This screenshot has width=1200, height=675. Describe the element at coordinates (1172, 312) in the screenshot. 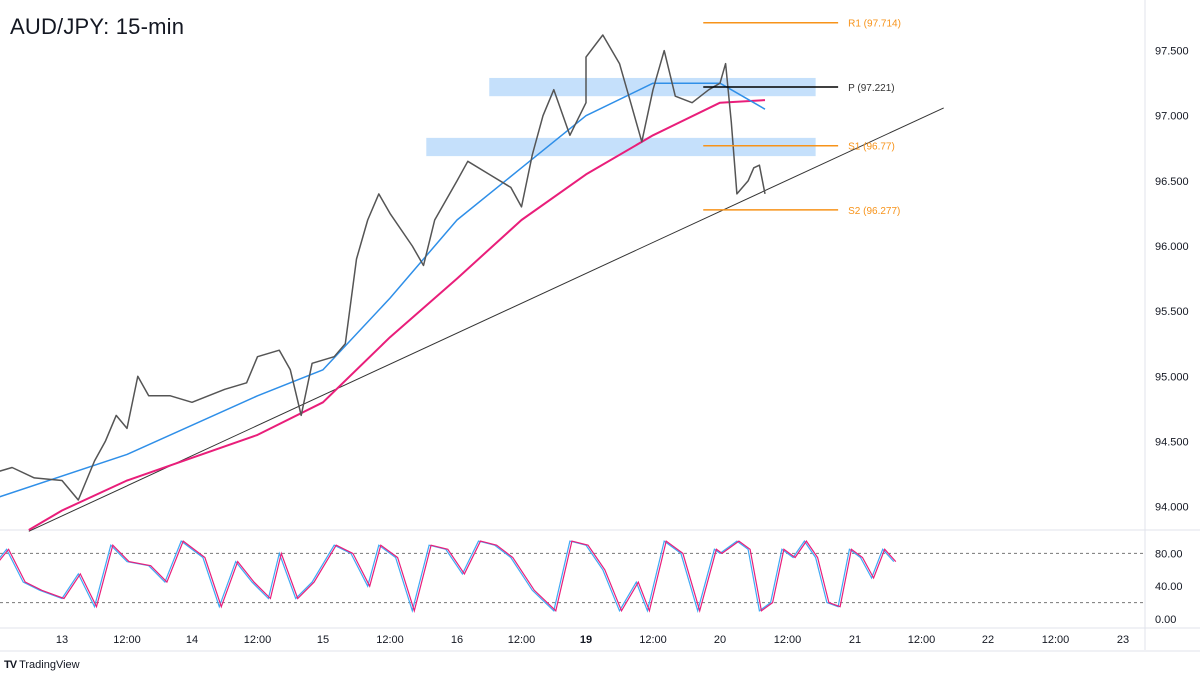

I see `price-tick-label: 95.500` at that location.